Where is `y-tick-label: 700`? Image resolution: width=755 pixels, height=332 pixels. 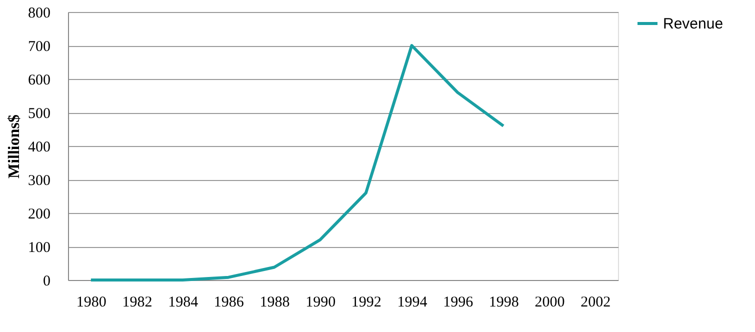
y-tick-label: 700 is located at coordinates (39, 47).